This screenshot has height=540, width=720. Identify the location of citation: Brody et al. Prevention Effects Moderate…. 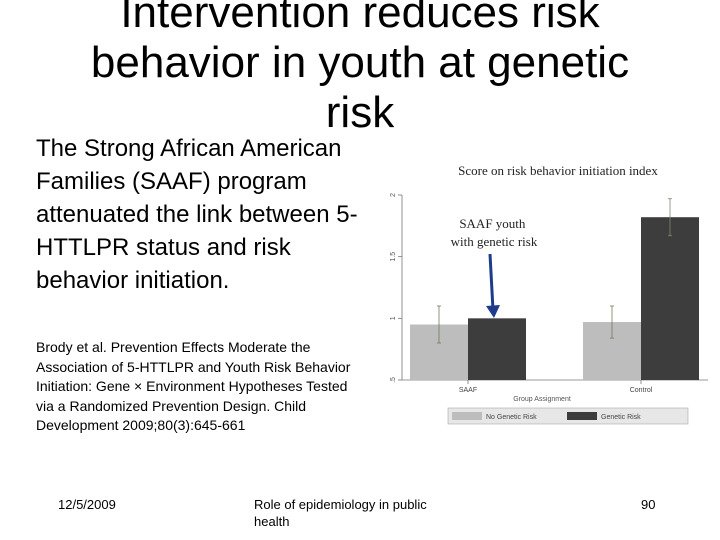
(193, 386).